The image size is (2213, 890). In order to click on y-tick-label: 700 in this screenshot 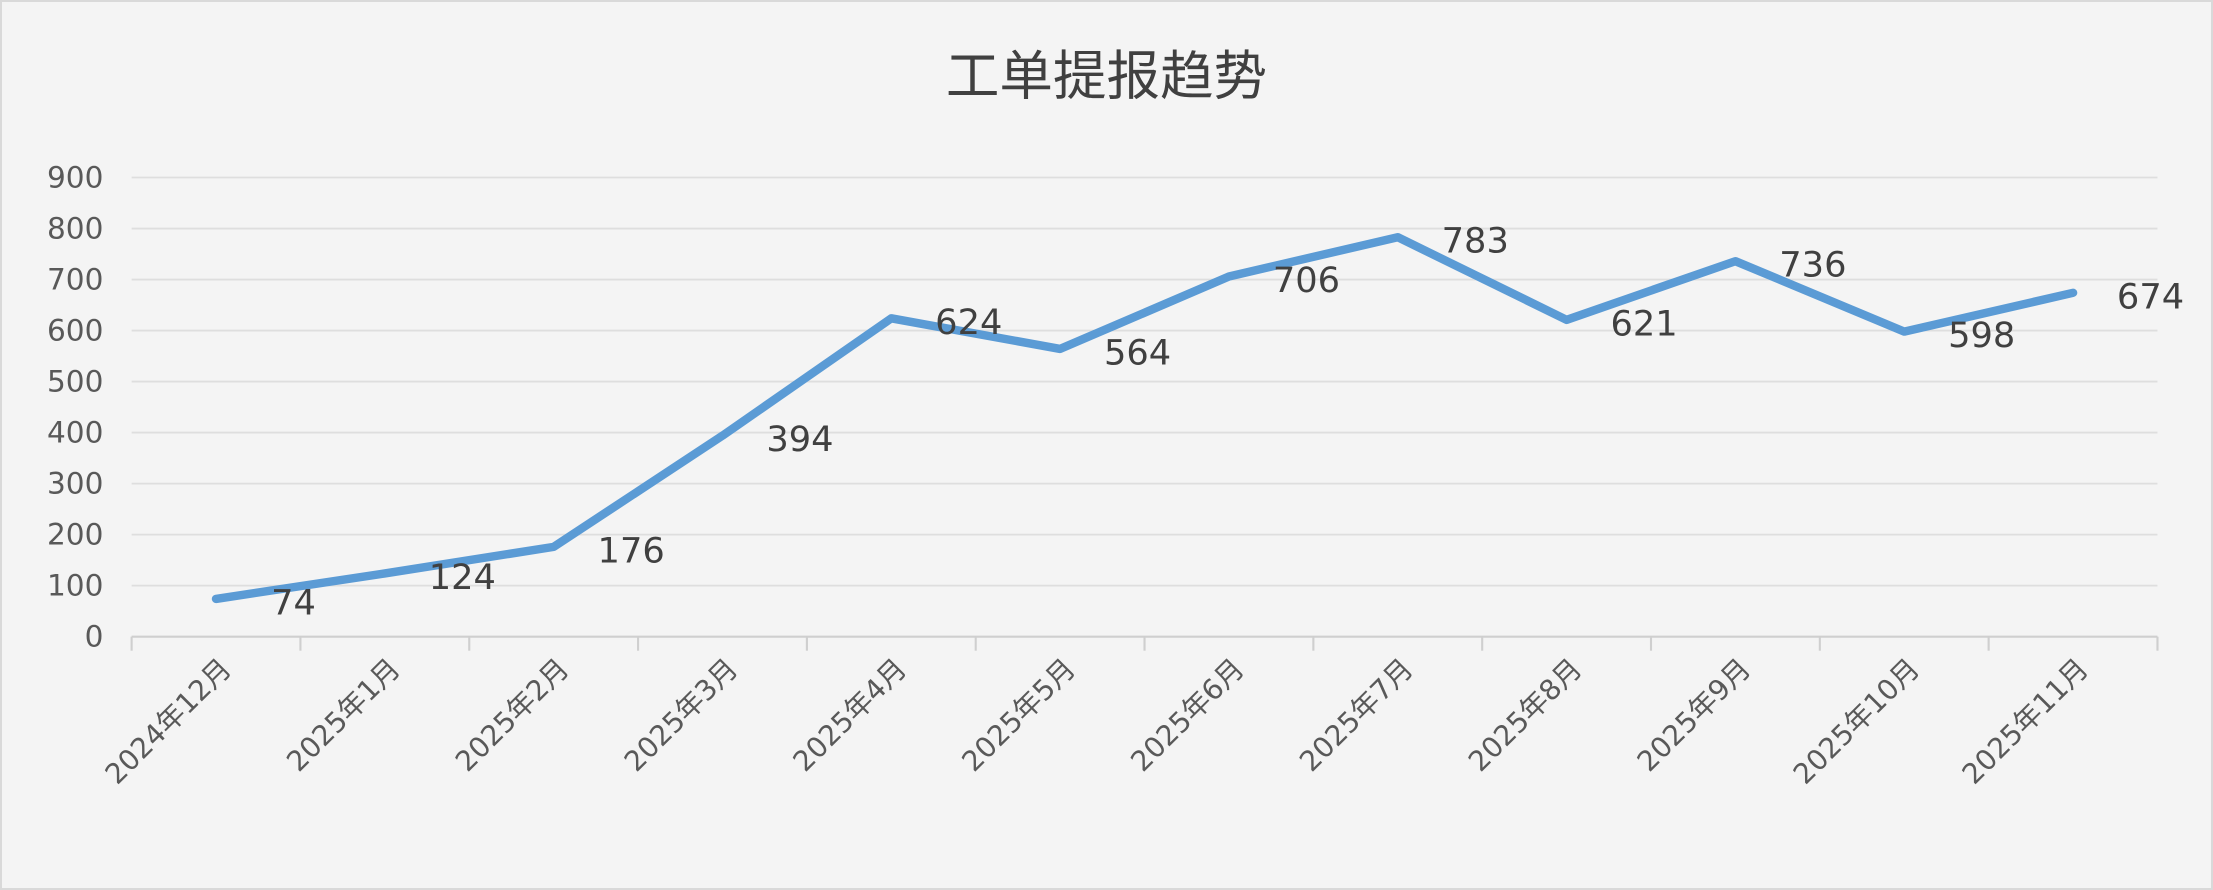, I will do `click(75, 279)`.